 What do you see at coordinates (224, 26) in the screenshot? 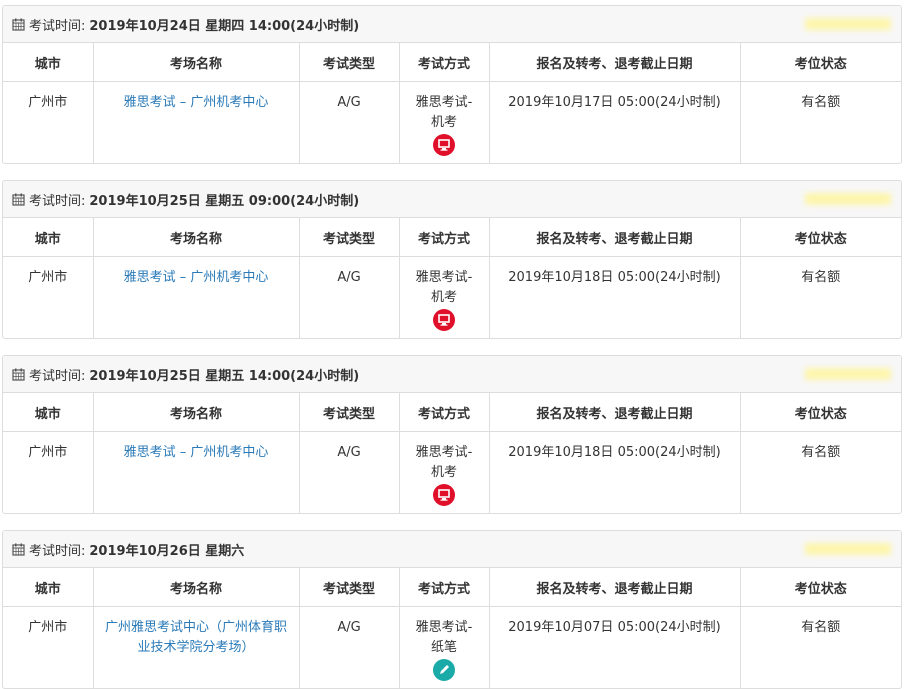
I see `exam-time: 2019年10月24日 星期四 14:00(24小时制)` at bounding box center [224, 26].